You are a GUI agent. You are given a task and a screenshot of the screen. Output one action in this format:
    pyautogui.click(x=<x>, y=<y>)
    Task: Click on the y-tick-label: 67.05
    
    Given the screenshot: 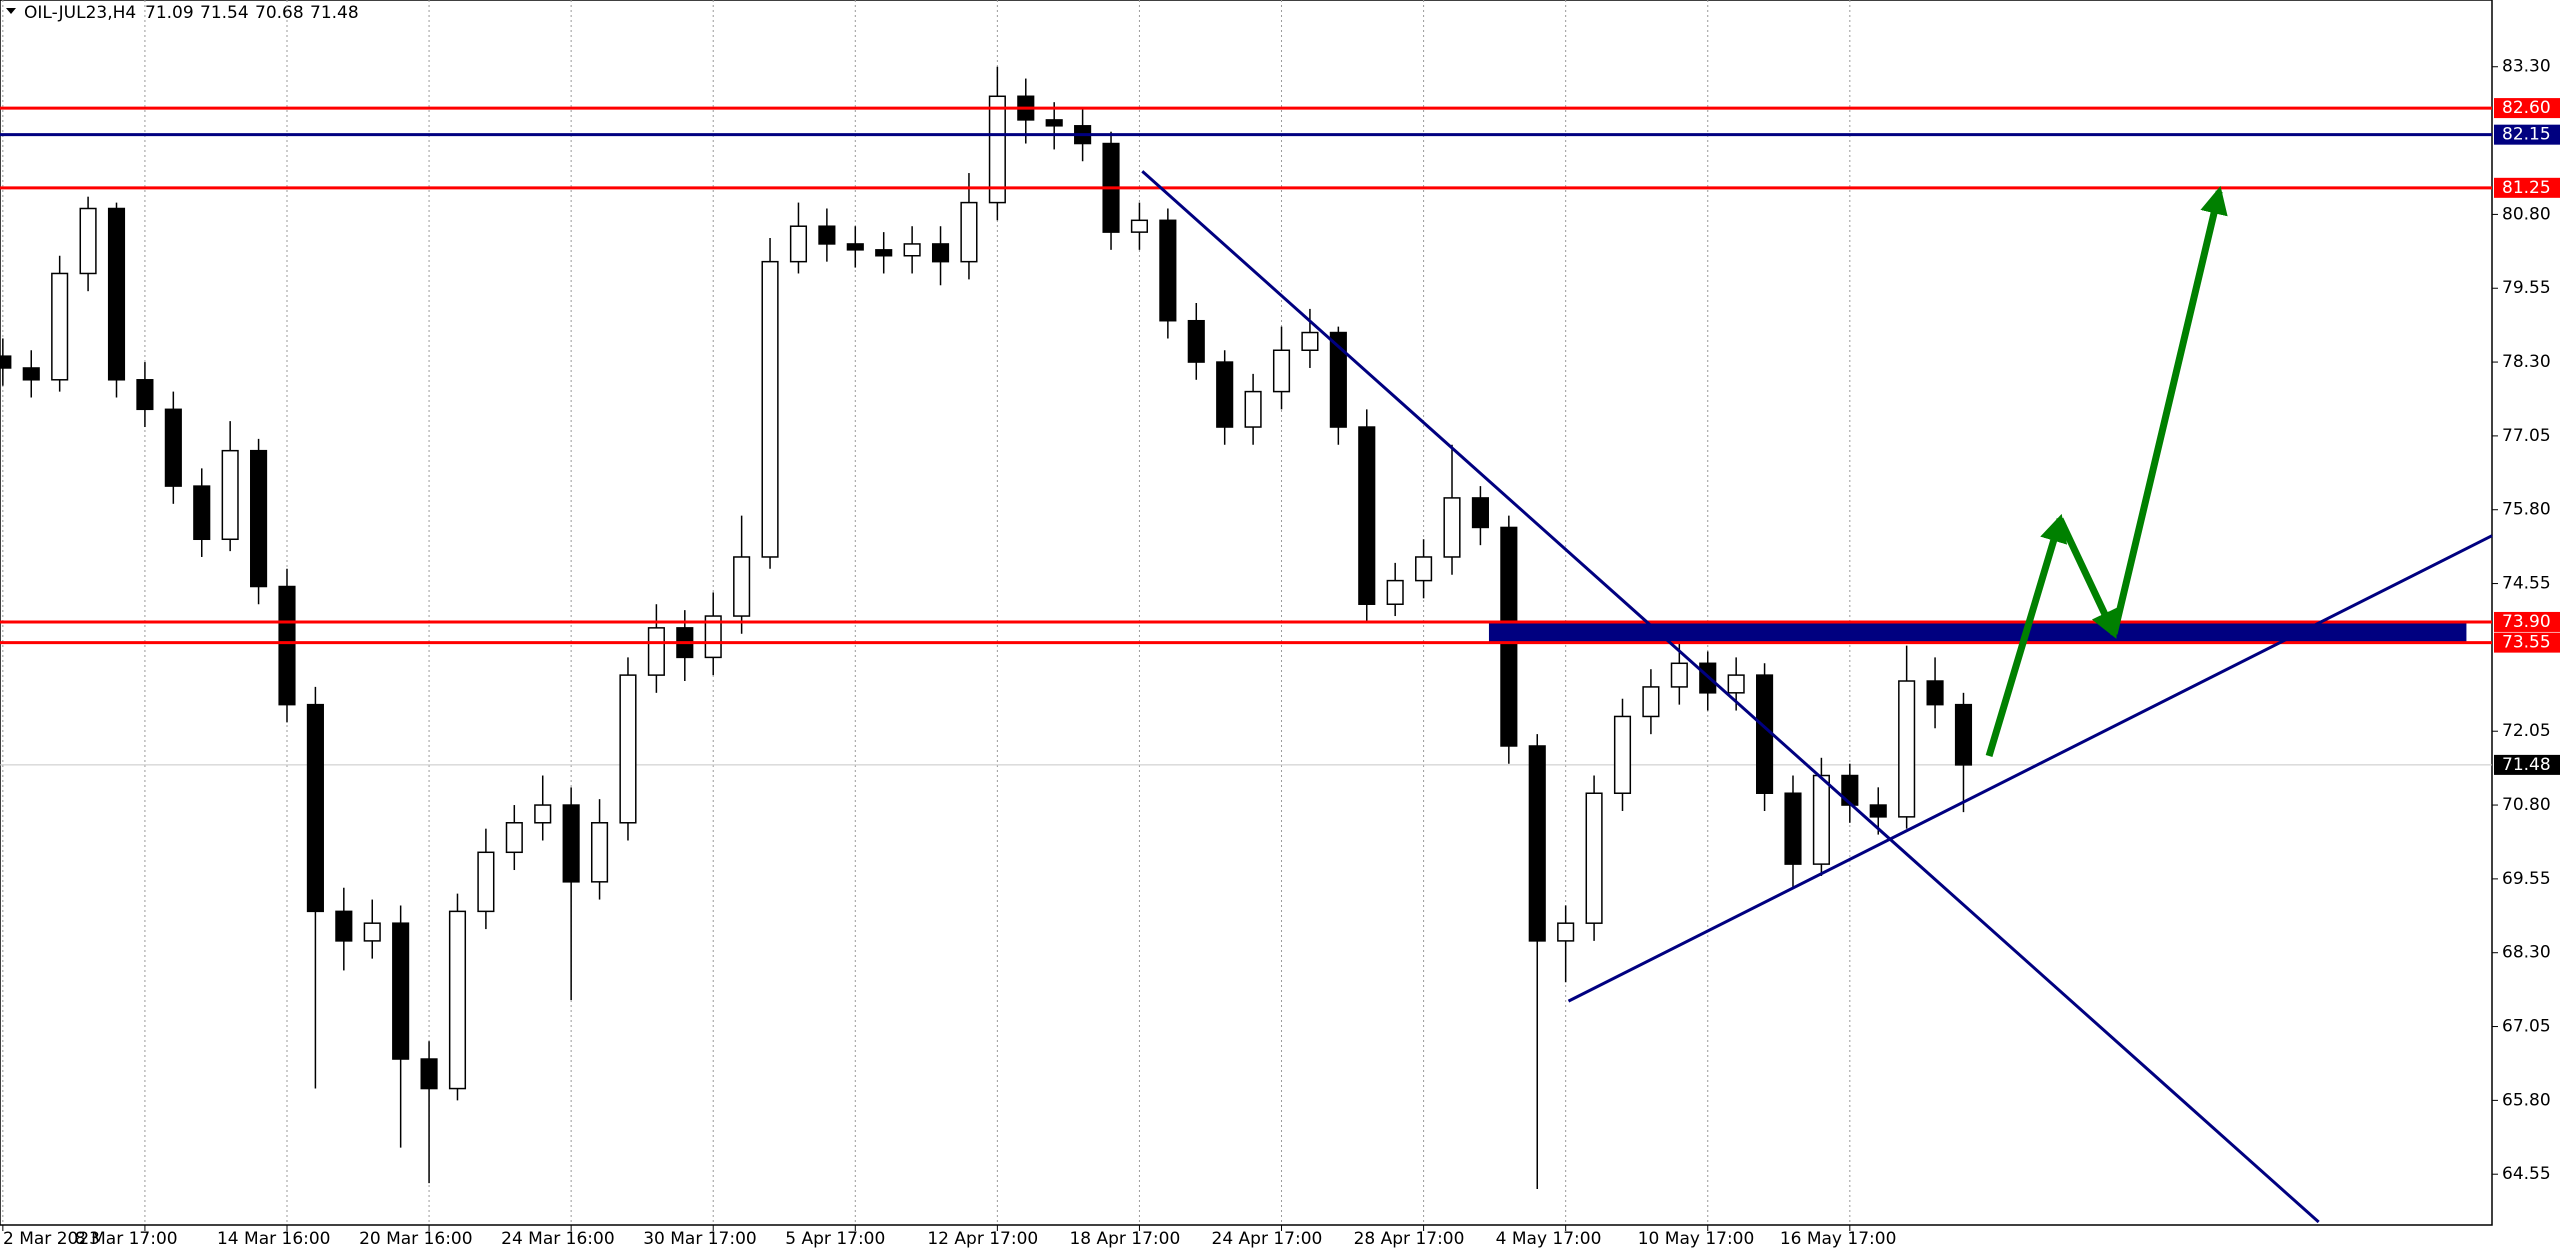 What is the action you would take?
    pyautogui.click(x=2526, y=1027)
    